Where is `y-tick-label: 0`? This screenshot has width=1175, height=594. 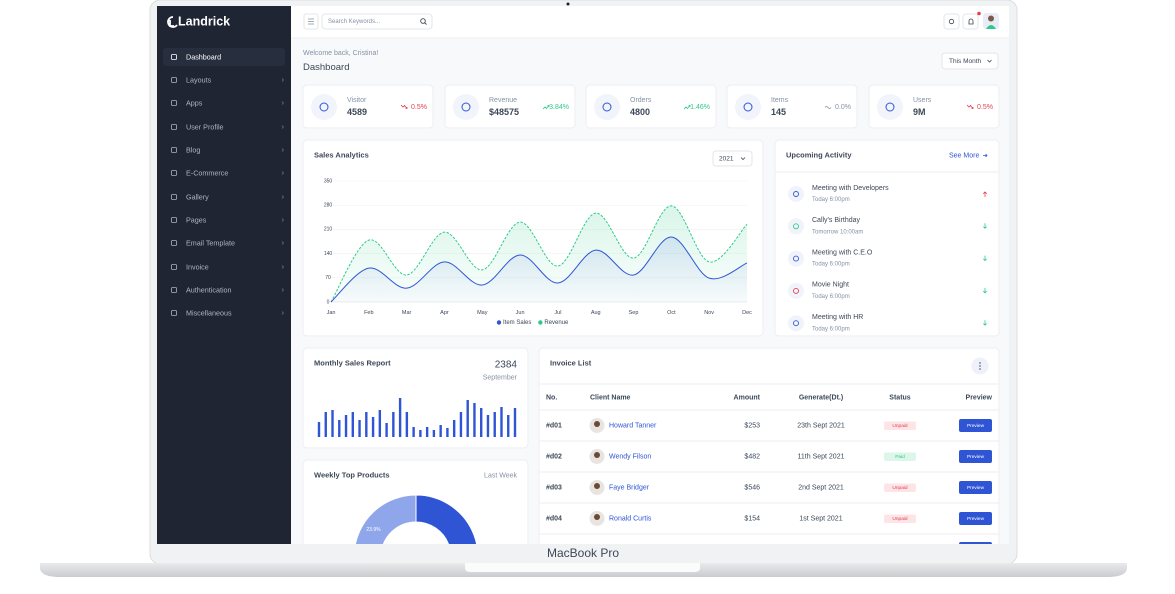 y-tick-label: 0 is located at coordinates (328, 302).